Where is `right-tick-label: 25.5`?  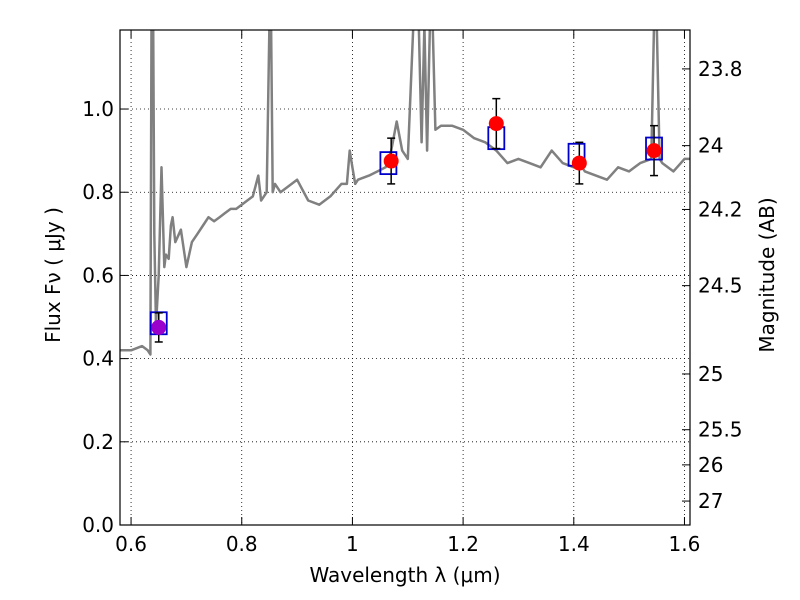 right-tick-label: 25.5 is located at coordinates (720, 430).